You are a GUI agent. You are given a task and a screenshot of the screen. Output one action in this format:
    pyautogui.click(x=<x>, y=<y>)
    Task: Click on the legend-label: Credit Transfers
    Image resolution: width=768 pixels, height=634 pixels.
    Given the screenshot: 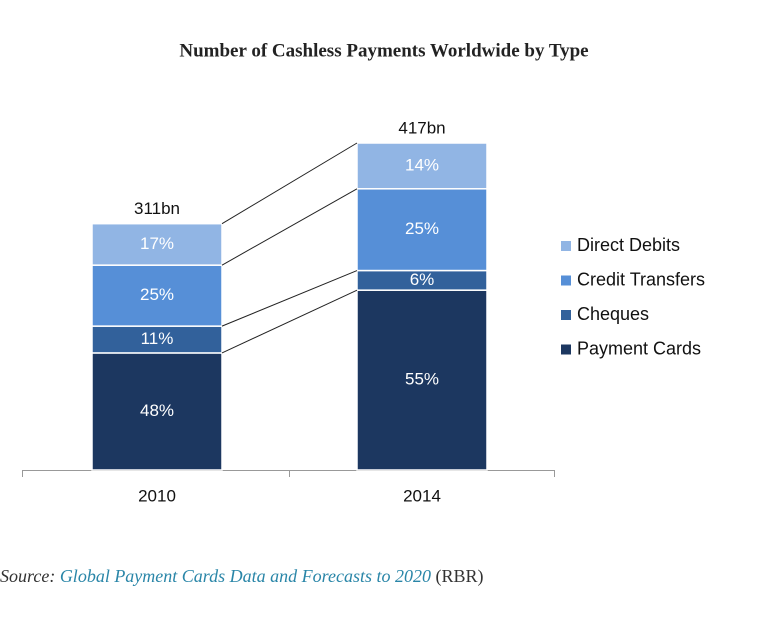 What is the action you would take?
    pyautogui.click(x=641, y=279)
    